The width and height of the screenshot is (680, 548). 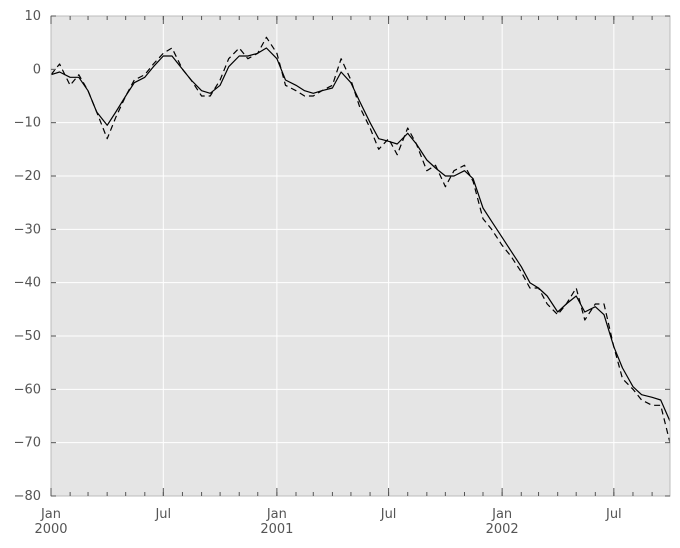 What do you see at coordinates (27, 123) in the screenshot?
I see `y-tick-label: −10` at bounding box center [27, 123].